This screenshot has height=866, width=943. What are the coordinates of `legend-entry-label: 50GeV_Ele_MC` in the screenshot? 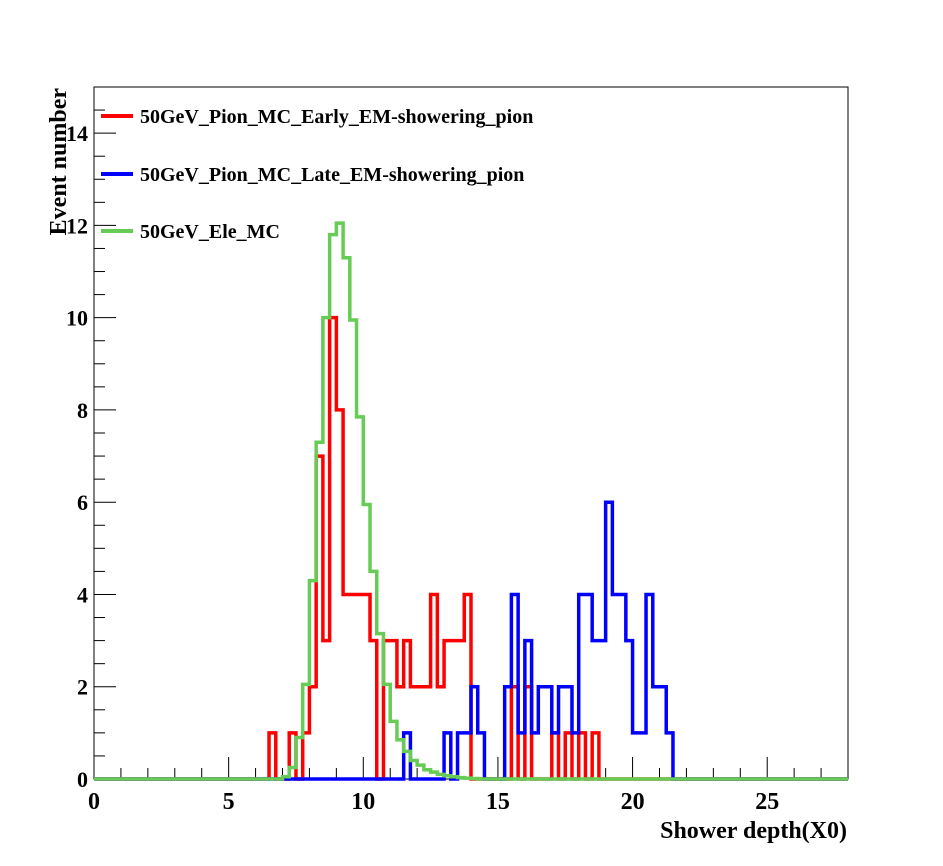 It's located at (210, 232).